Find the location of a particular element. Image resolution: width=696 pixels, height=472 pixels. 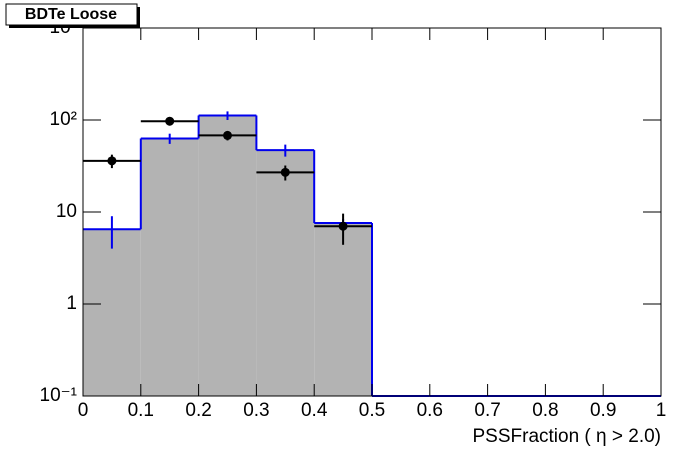

x-tick-label: 0.9 is located at coordinates (603, 410).